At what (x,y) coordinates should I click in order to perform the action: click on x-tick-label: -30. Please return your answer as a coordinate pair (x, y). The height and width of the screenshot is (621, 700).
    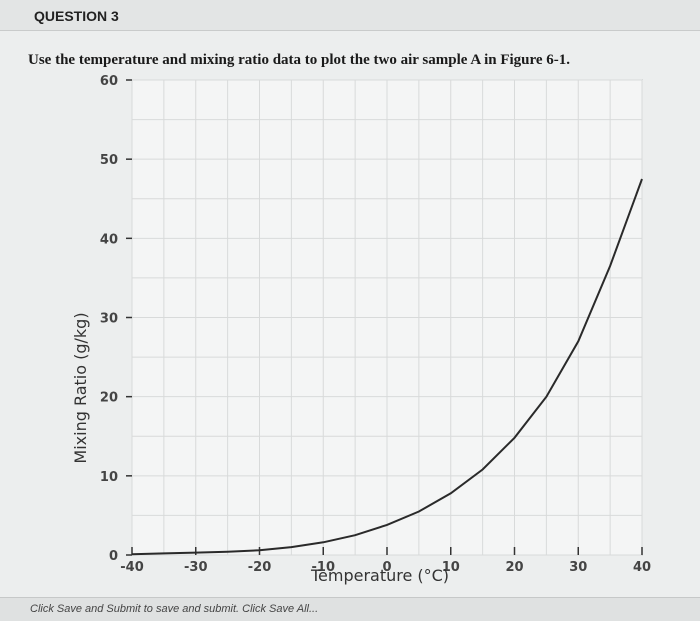
    Looking at the image, I should click on (196, 567).